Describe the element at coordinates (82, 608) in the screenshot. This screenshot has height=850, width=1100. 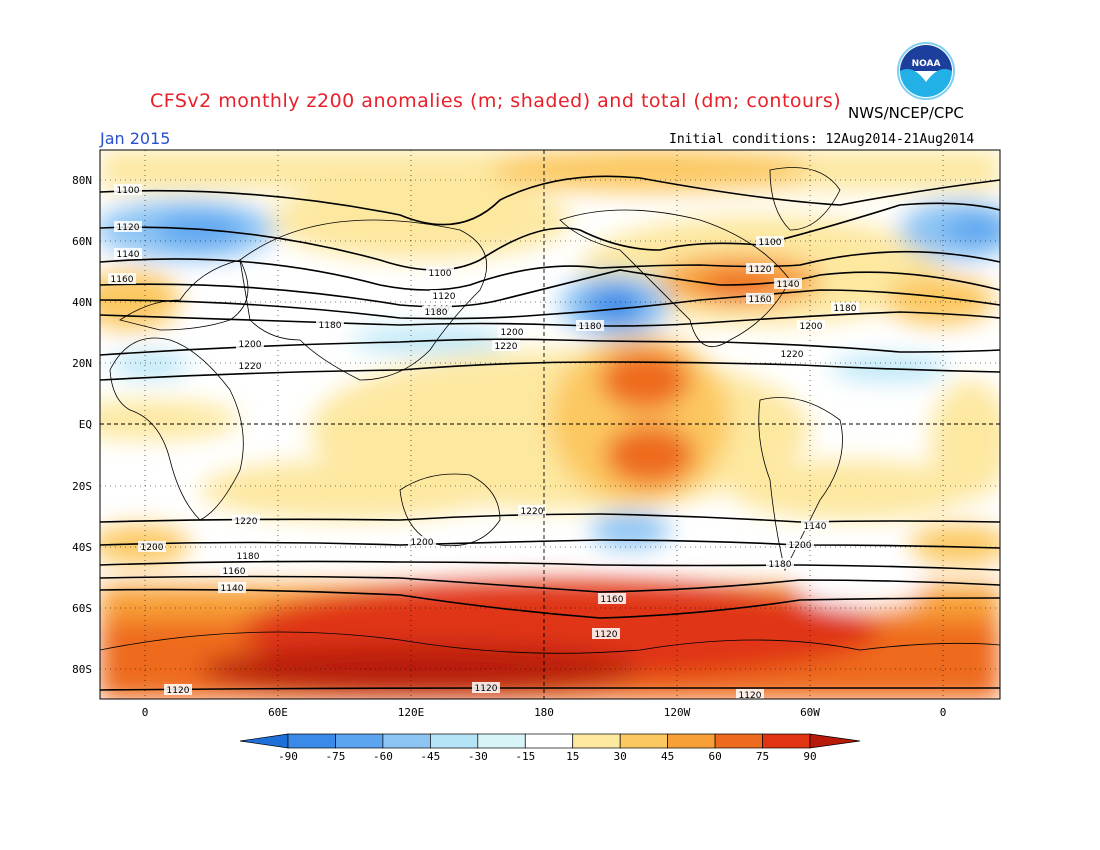
I see `lat-label: 60S` at that location.